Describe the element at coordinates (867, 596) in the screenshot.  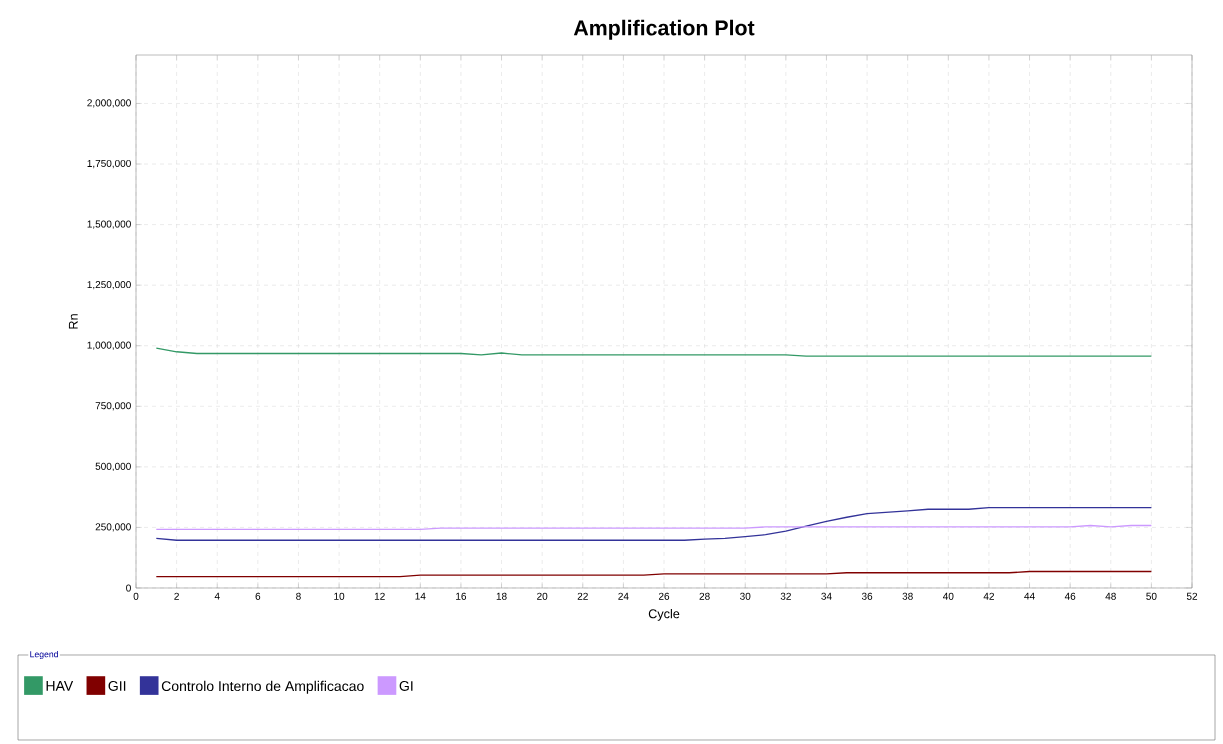
I see `x-tick-label: 36` at that location.